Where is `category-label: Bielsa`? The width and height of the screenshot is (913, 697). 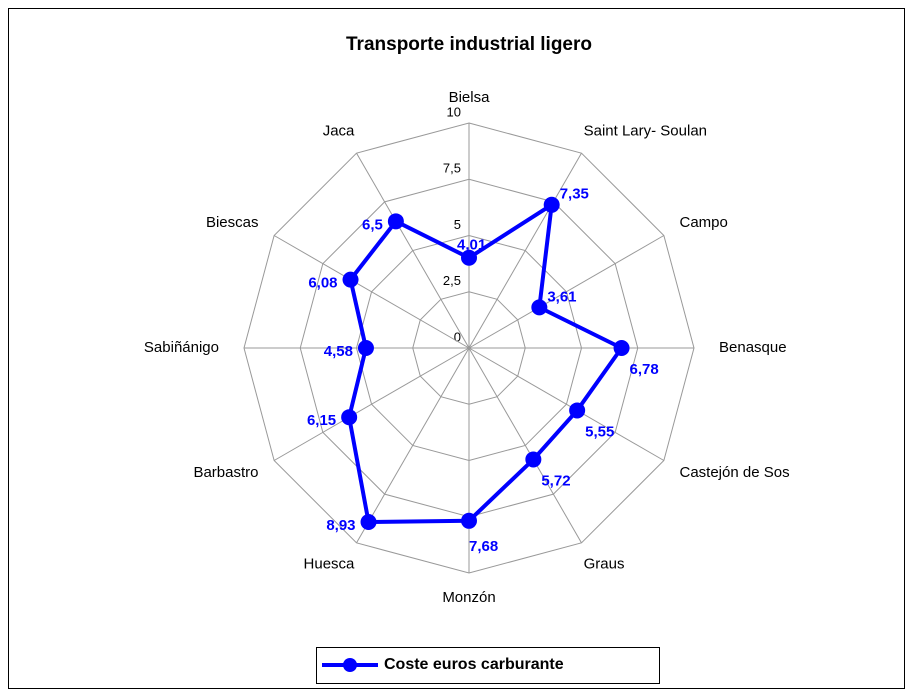 category-label: Bielsa is located at coordinates (470, 97).